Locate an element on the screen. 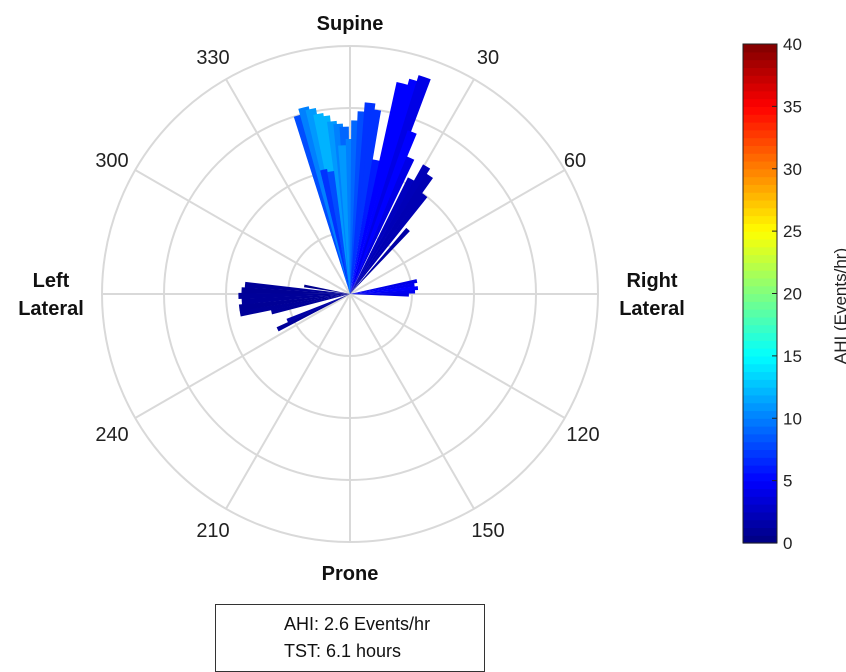 This screenshot has height=672, width=846. colorbar-label: AHI (Events/hr) is located at coordinates (838, 306).